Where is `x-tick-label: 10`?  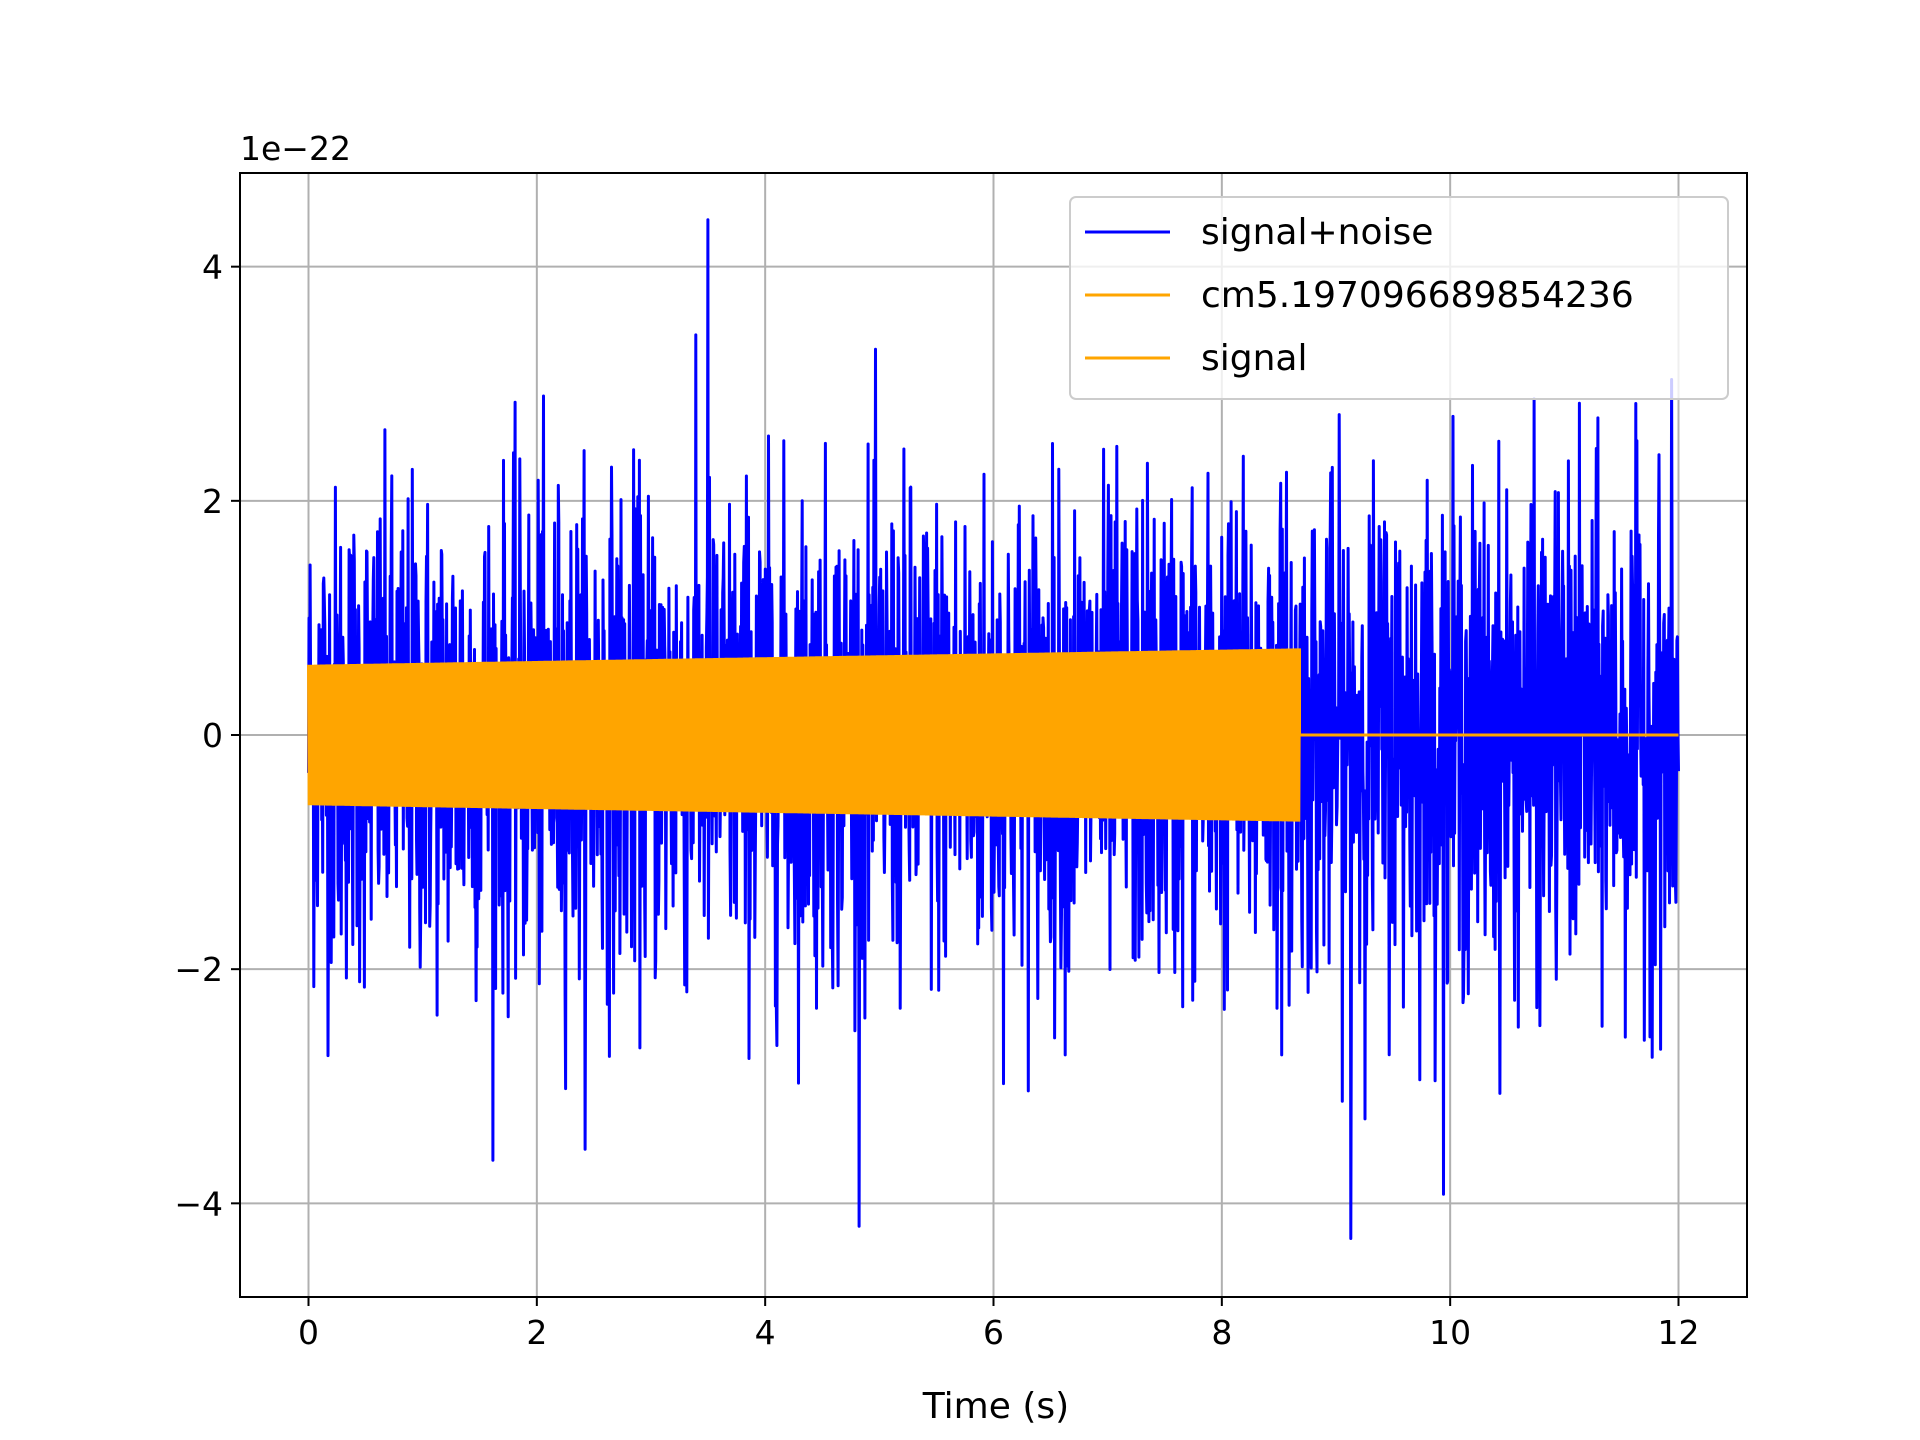 x-tick-label: 10 is located at coordinates (1450, 1332).